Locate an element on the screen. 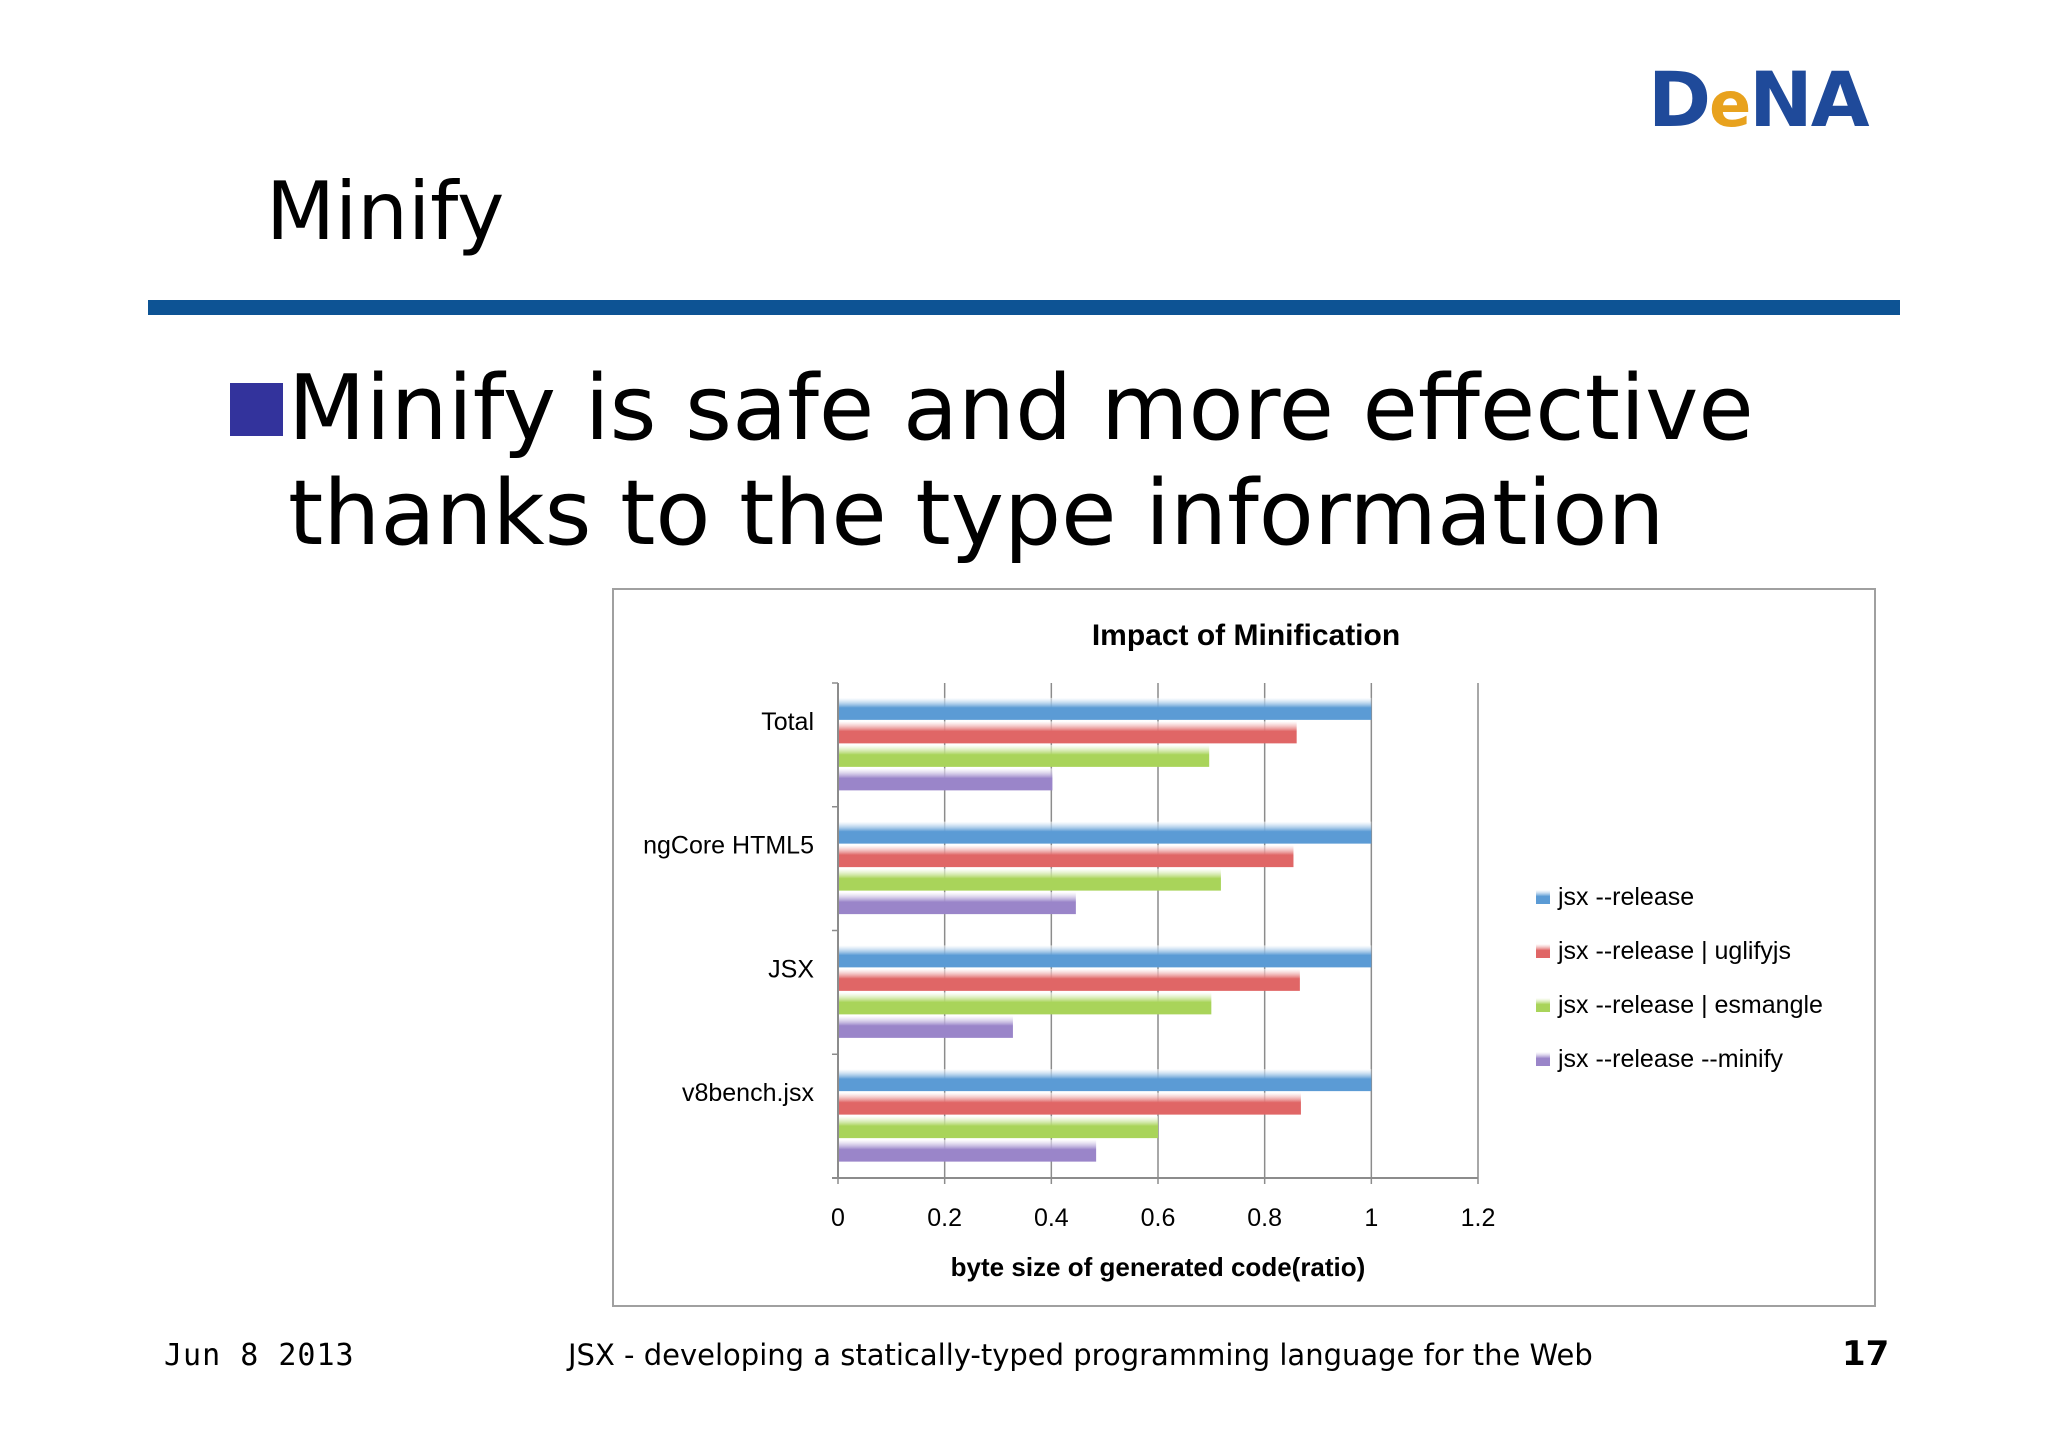 The width and height of the screenshot is (2048, 1447). slide-title: Minify is located at coordinates (385, 211).